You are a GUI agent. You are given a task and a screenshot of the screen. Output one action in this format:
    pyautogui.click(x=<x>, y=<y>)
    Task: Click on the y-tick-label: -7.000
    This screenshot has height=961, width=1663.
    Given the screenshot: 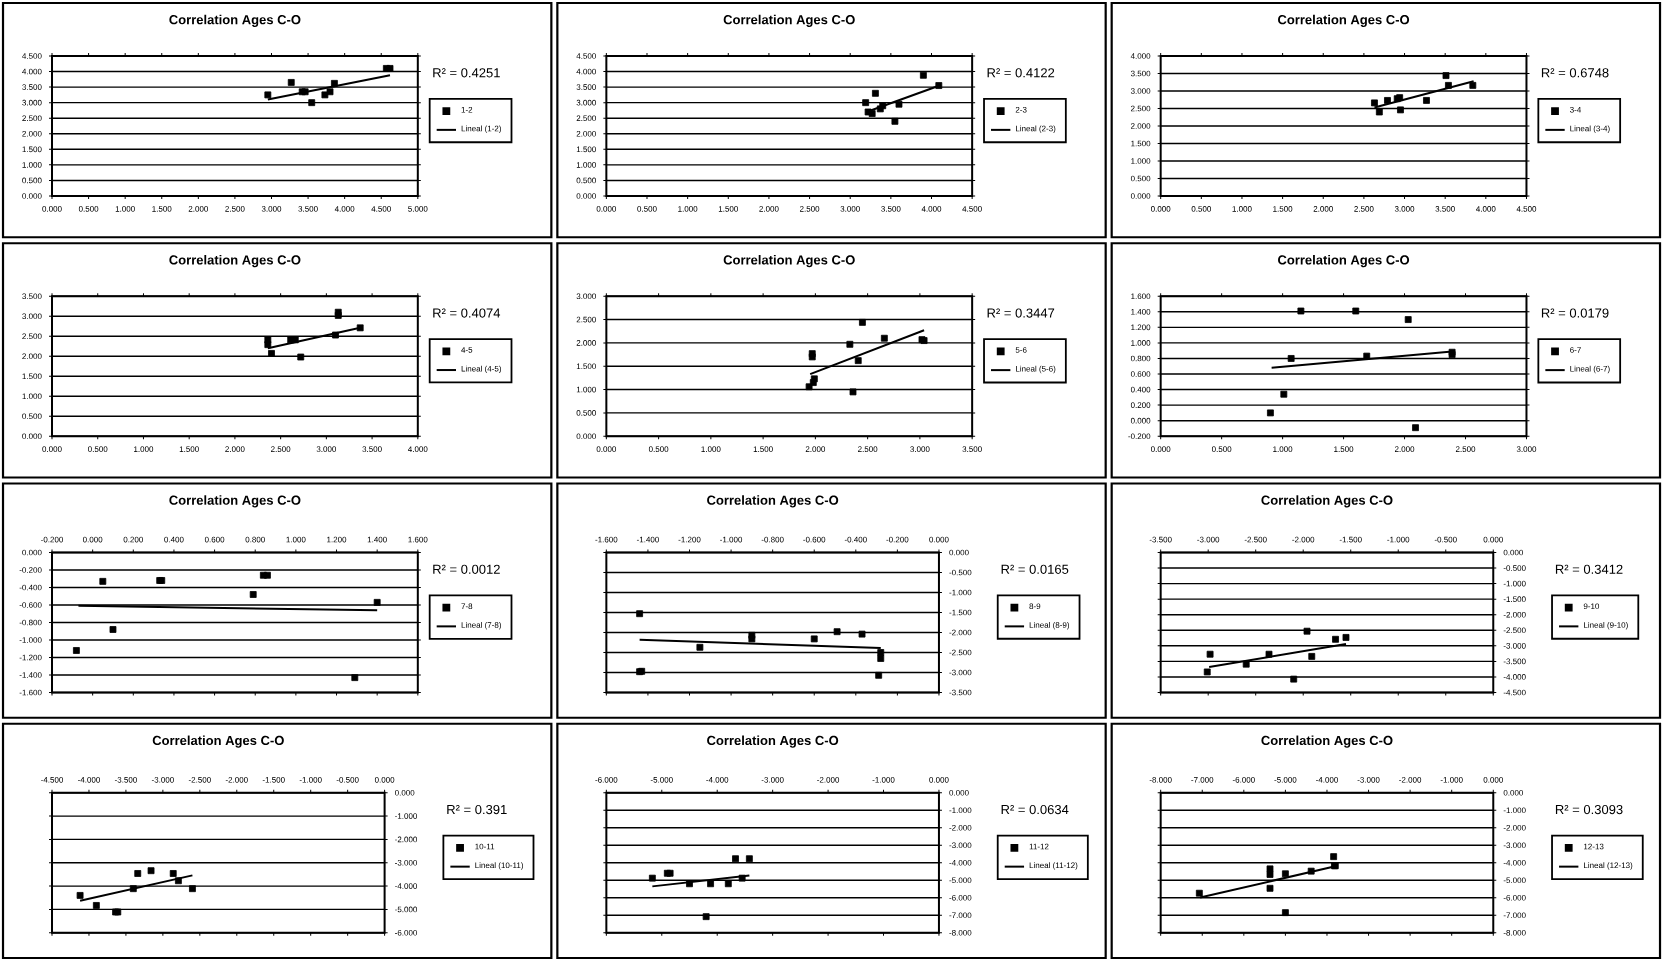 What is the action you would take?
    pyautogui.click(x=960, y=915)
    